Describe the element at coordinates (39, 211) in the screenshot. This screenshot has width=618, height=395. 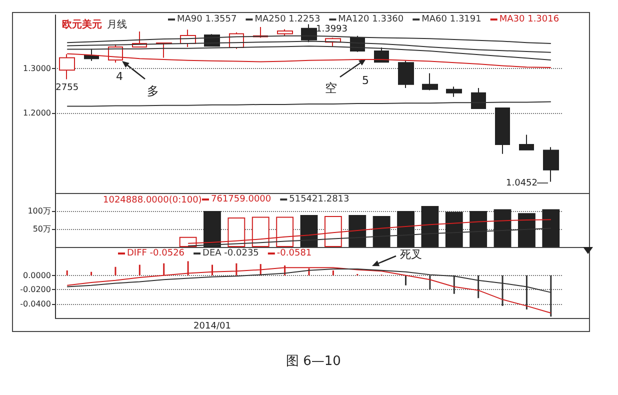
I see `y-tick-label: 100万` at that location.